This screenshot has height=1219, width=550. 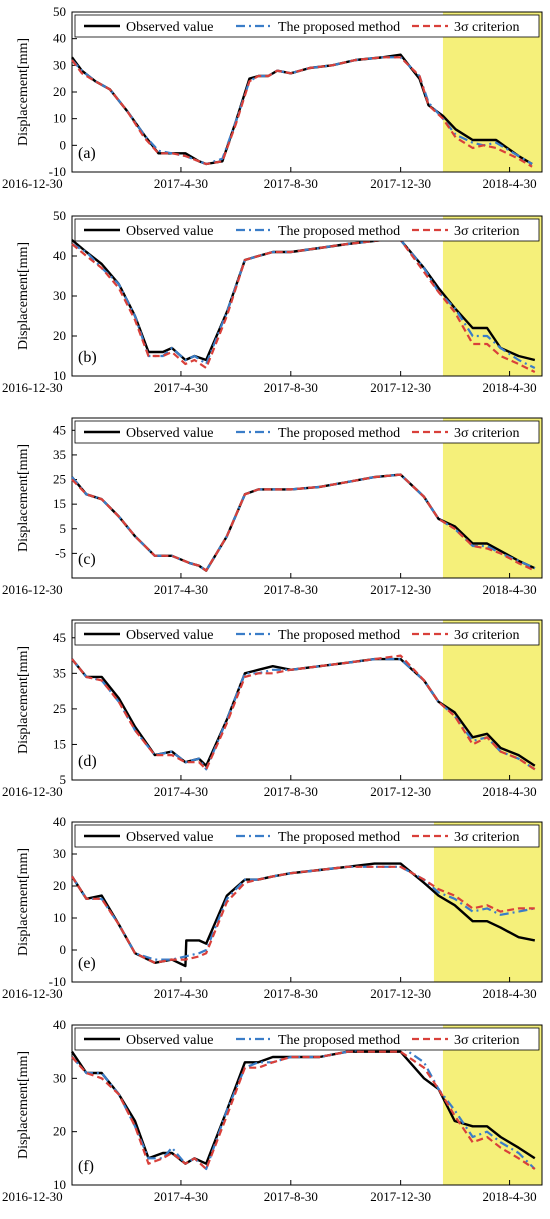 What do you see at coordinates (59, 479) in the screenshot?
I see `y-tick-label: 25` at bounding box center [59, 479].